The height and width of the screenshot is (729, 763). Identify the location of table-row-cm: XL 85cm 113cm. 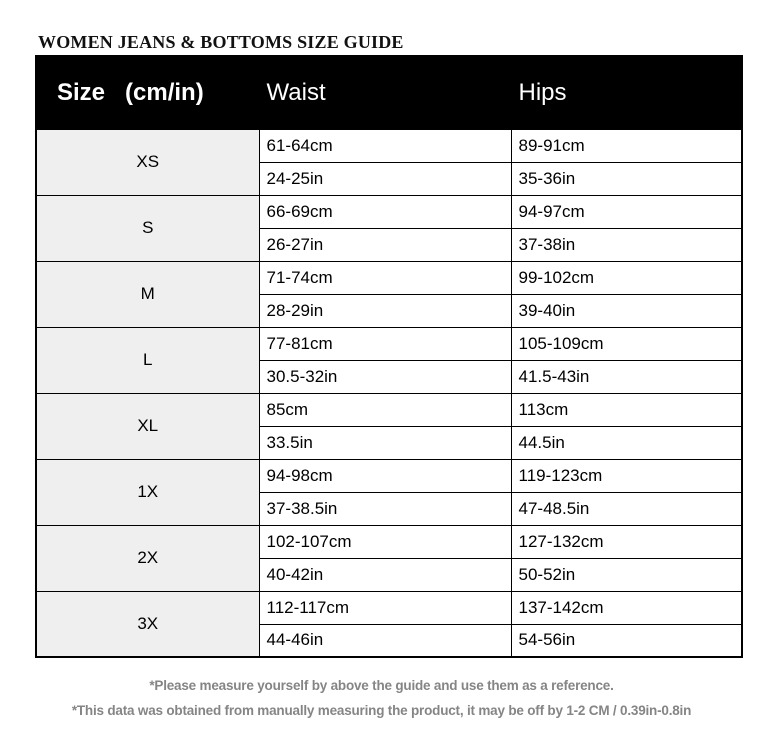
(389, 426).